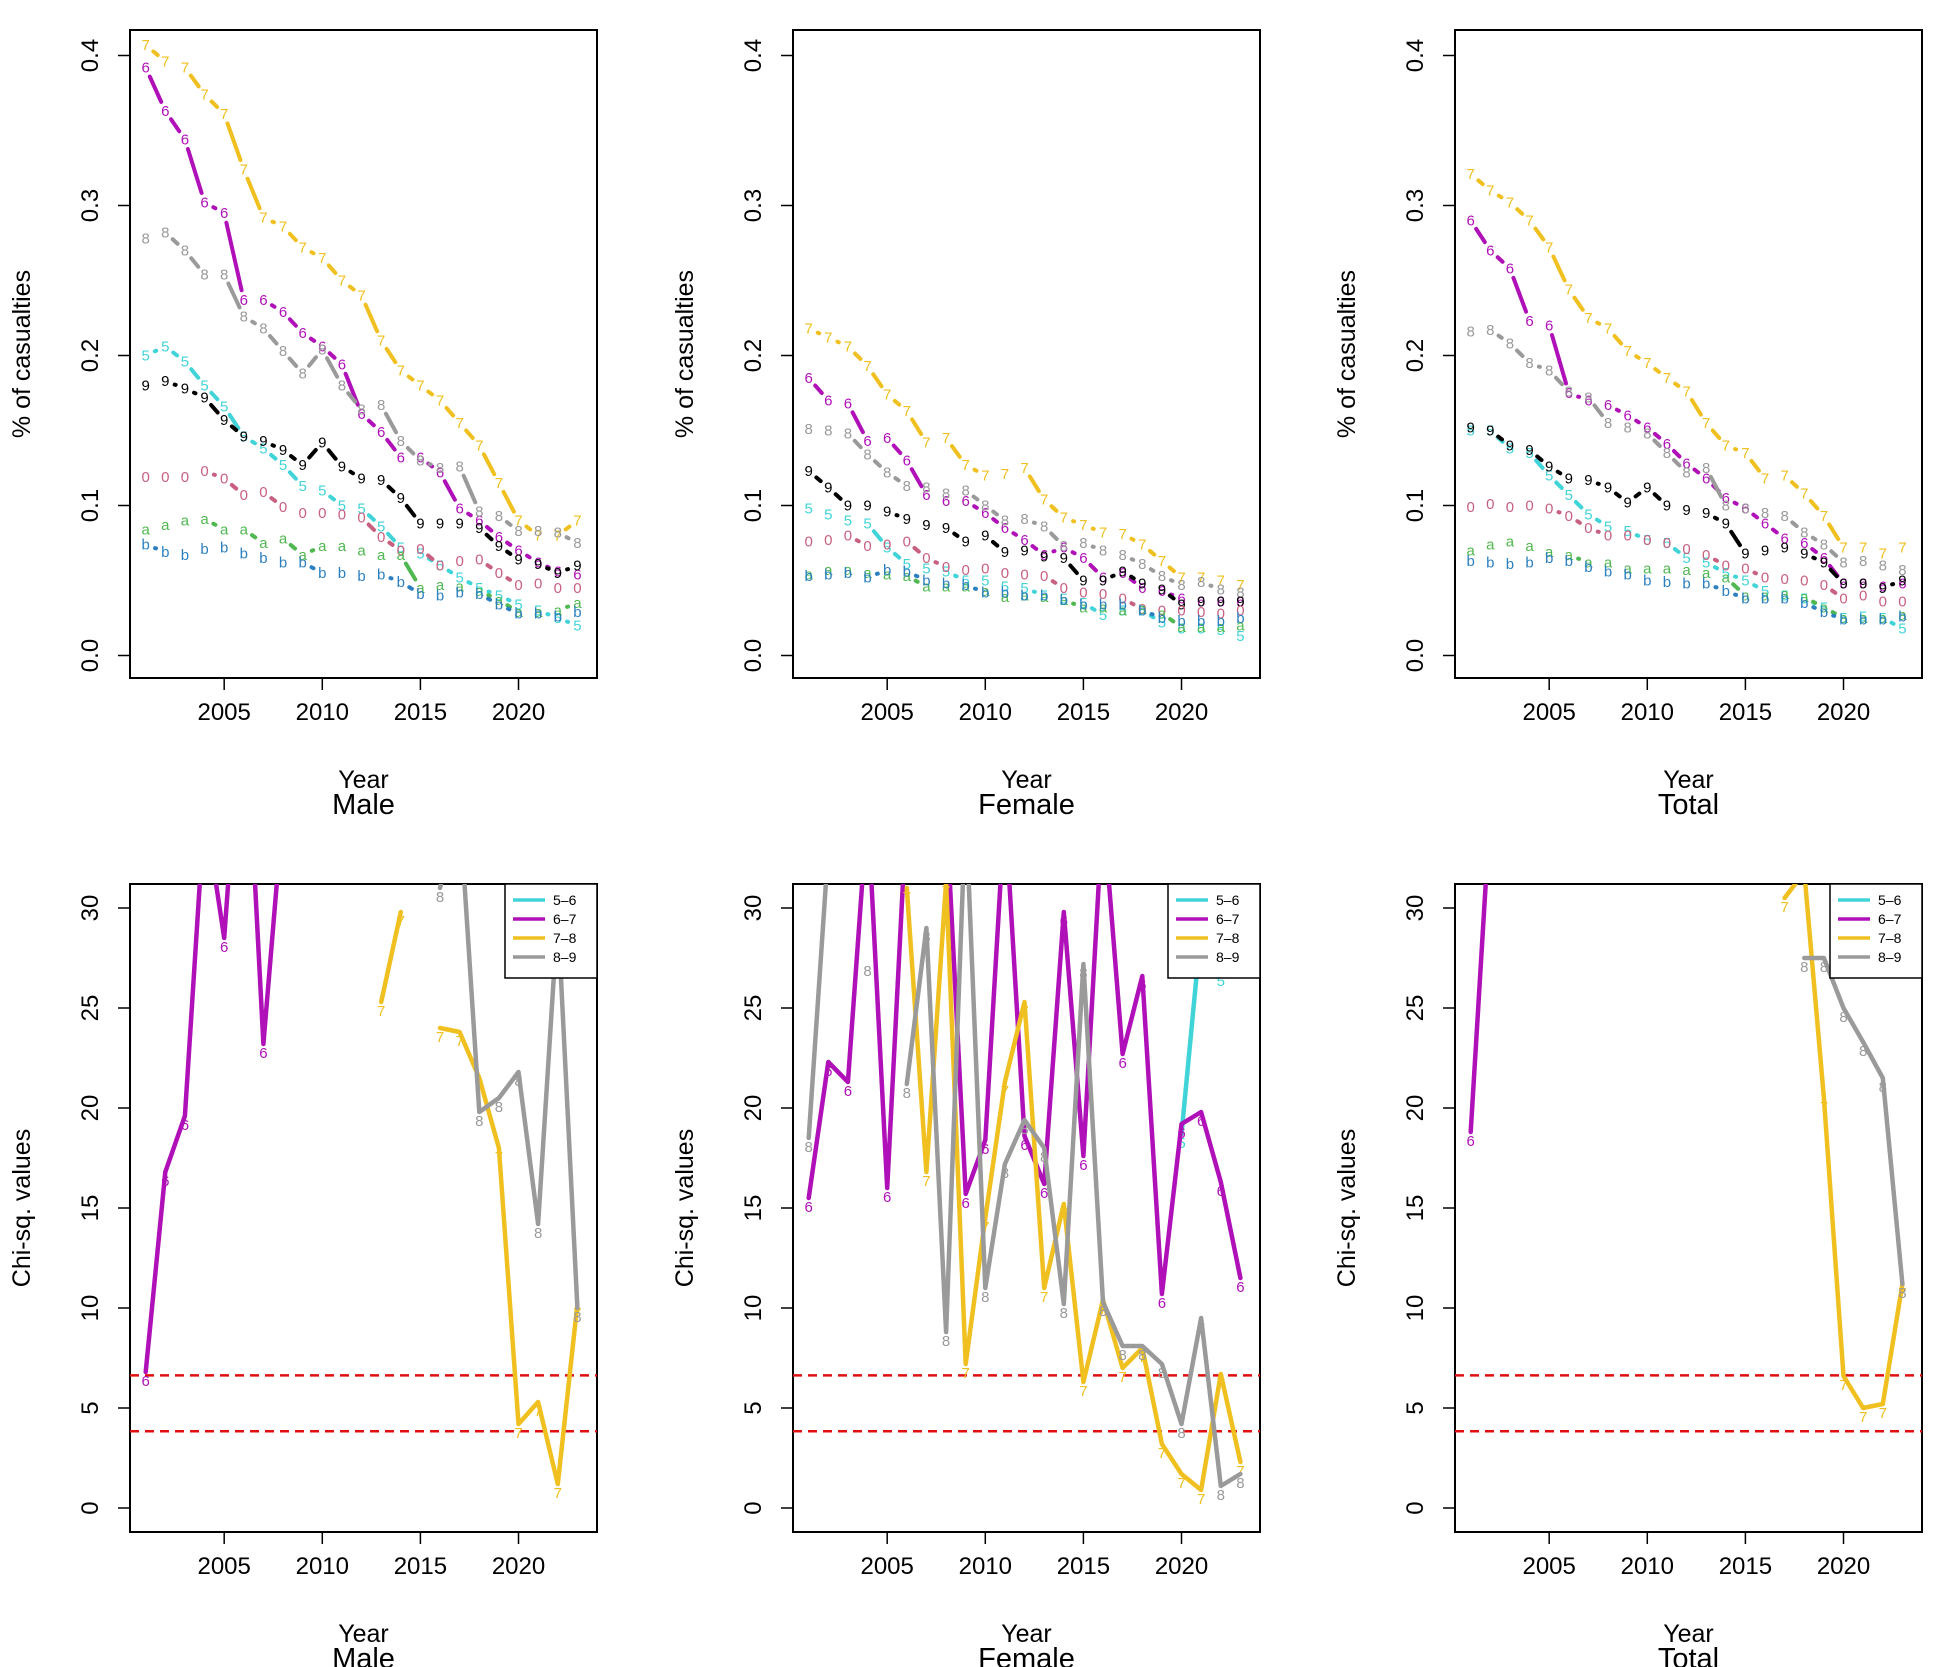  What do you see at coordinates (22, 1208) in the screenshot?
I see `y-axis-label: Chi-sq. values` at bounding box center [22, 1208].